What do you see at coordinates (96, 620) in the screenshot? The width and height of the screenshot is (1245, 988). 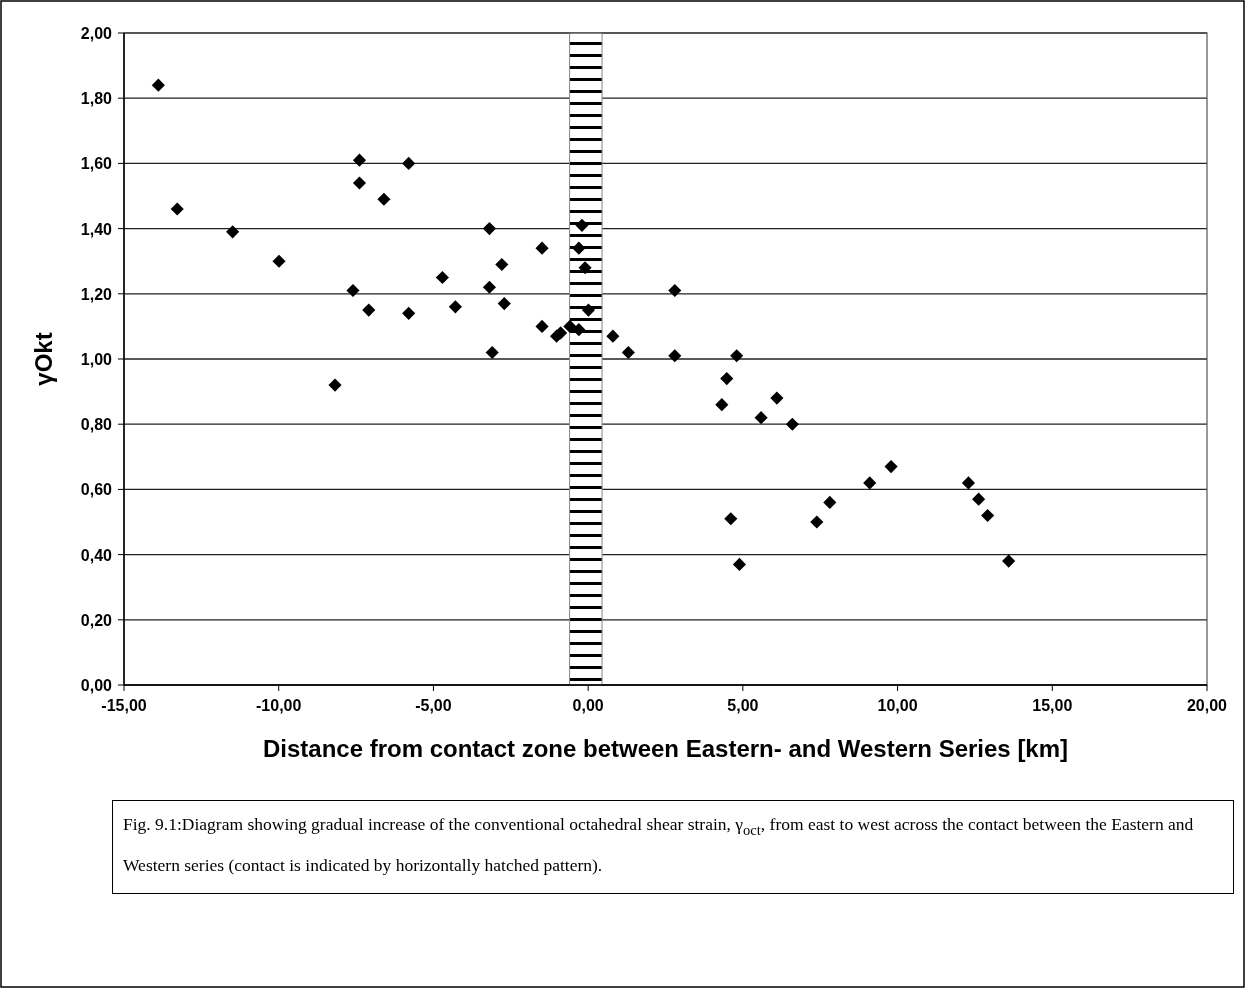 I see `y-tick-label: 0,20` at bounding box center [96, 620].